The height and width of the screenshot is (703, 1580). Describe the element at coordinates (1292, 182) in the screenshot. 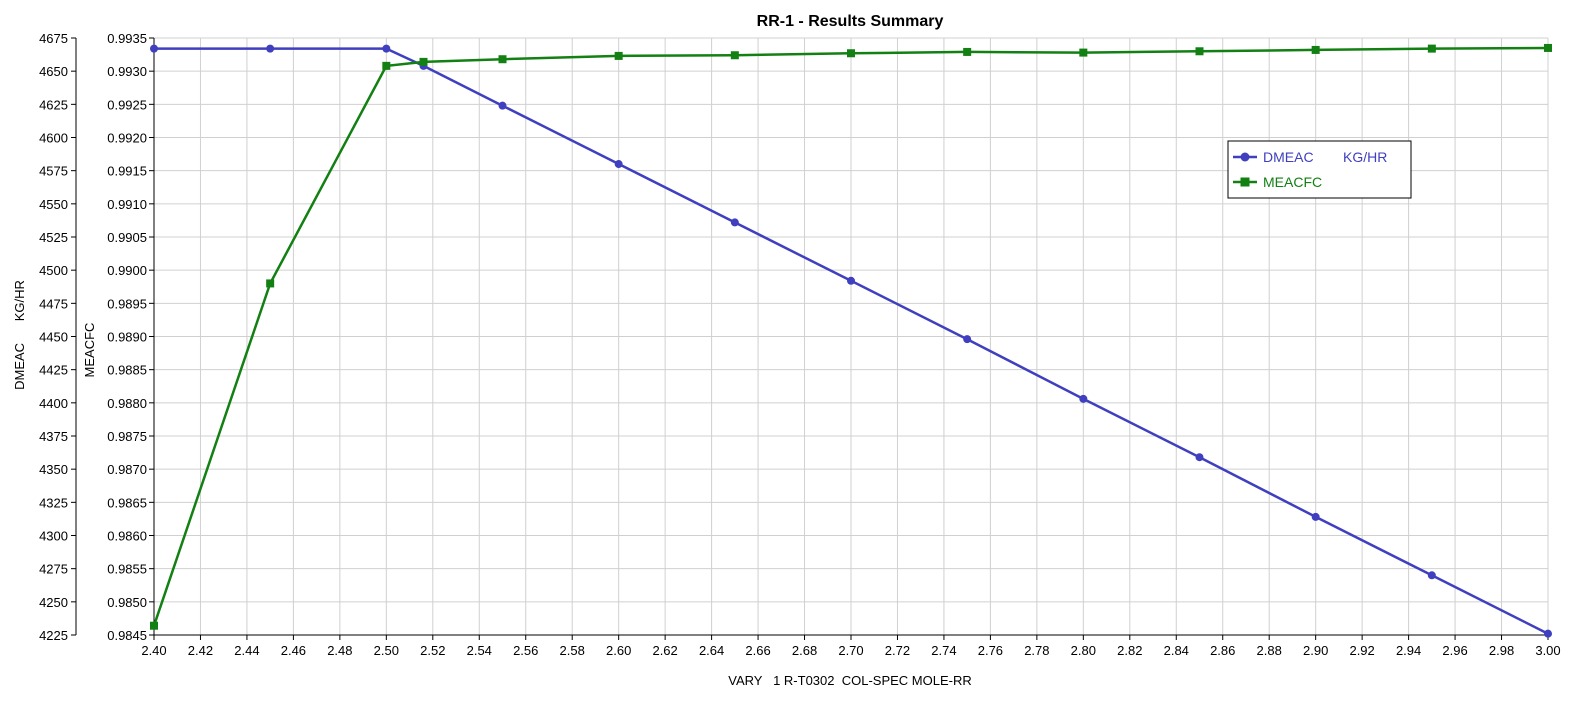

I see `legend-meacfc-label: MEACFC` at that location.